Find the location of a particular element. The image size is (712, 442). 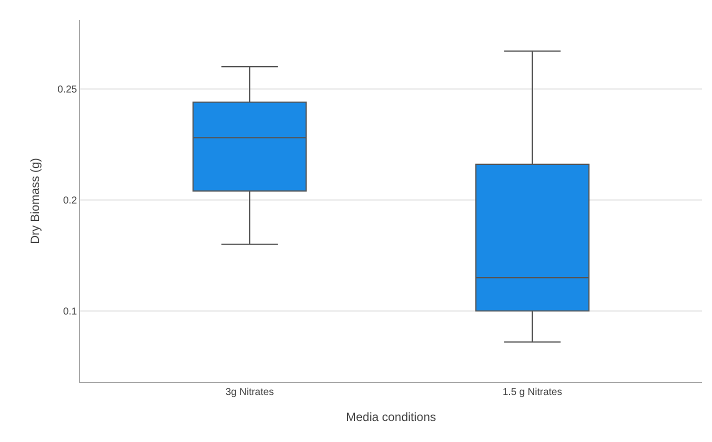

x-axis-title: Media conditions is located at coordinates (391, 417).